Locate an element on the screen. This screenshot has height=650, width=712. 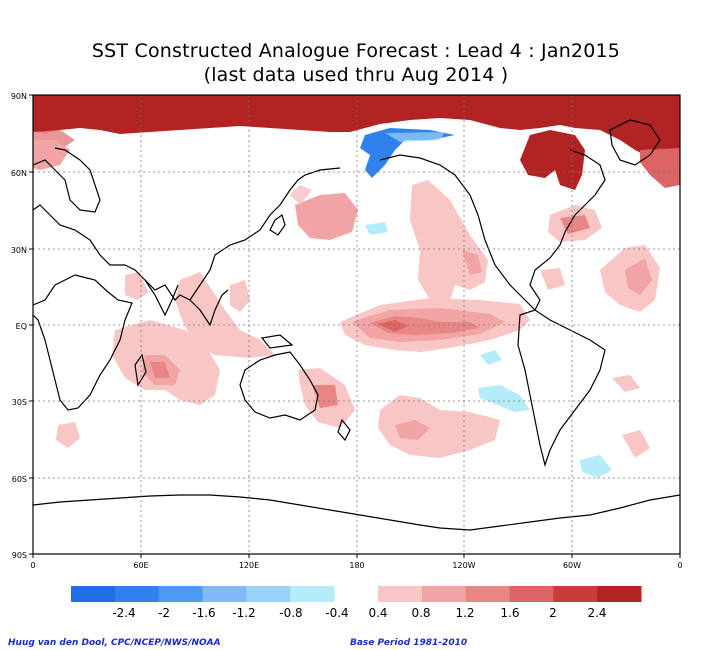
south-pacific-warm is located at coordinates (439, 426).